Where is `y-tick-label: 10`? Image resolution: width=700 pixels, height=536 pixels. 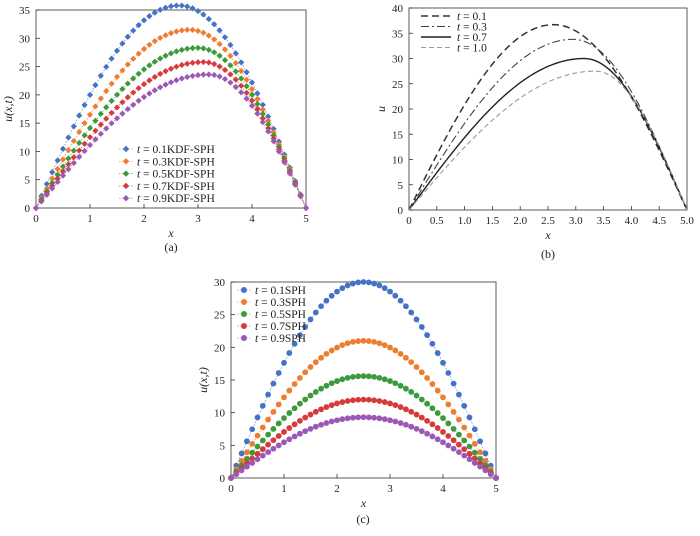 y-tick-label: 10 is located at coordinates (220, 414).